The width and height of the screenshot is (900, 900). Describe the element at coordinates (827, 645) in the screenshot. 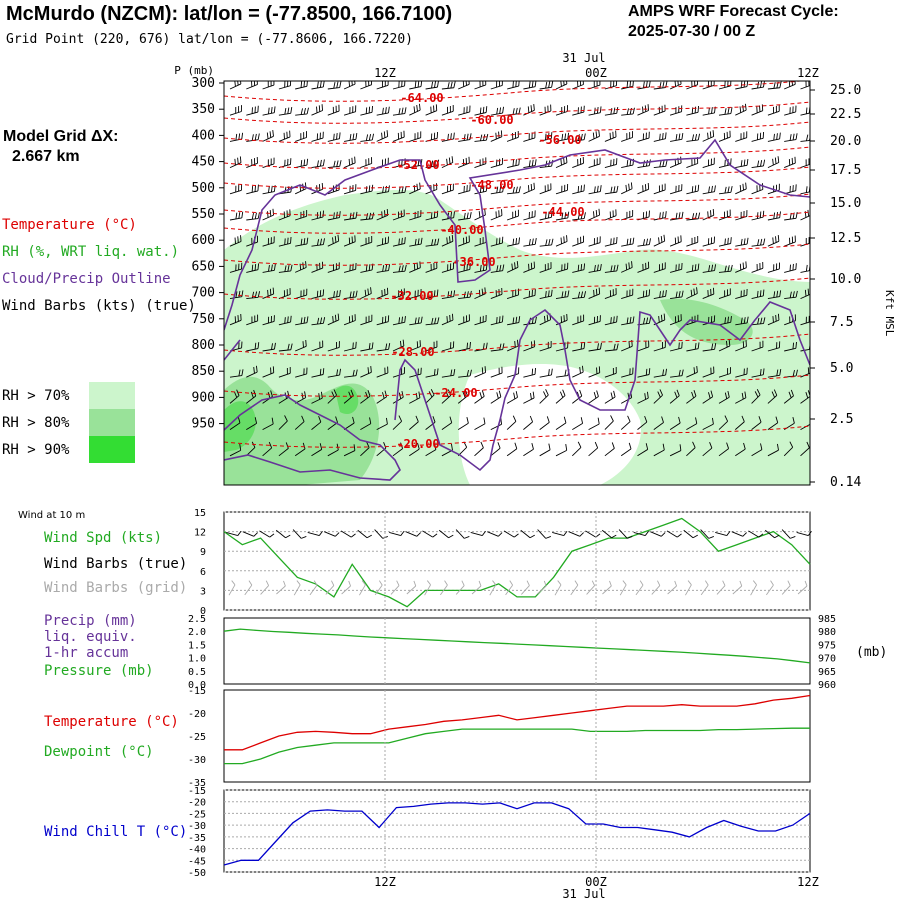

I see `pressure-right-tick: 975` at that location.